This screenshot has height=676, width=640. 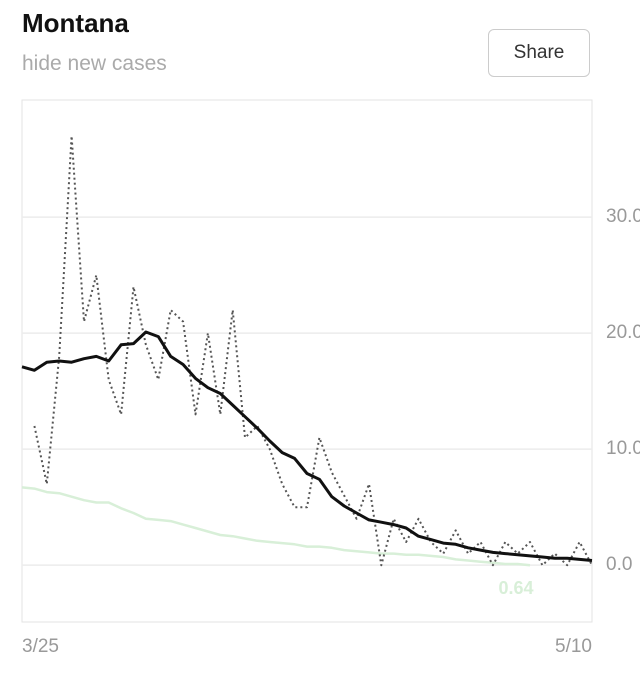 I want to click on toggle-link: hide new cases, so click(x=94, y=63).